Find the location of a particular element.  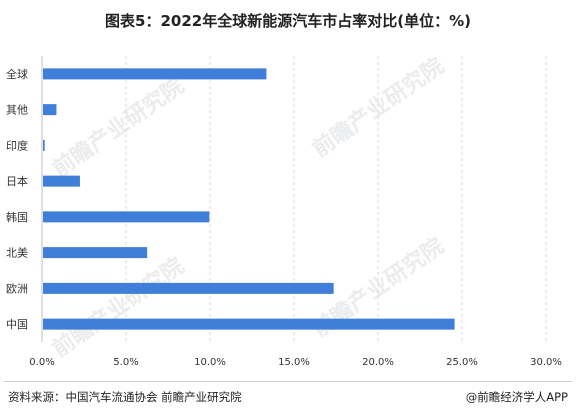

category-label: 全球 is located at coordinates (17, 74).